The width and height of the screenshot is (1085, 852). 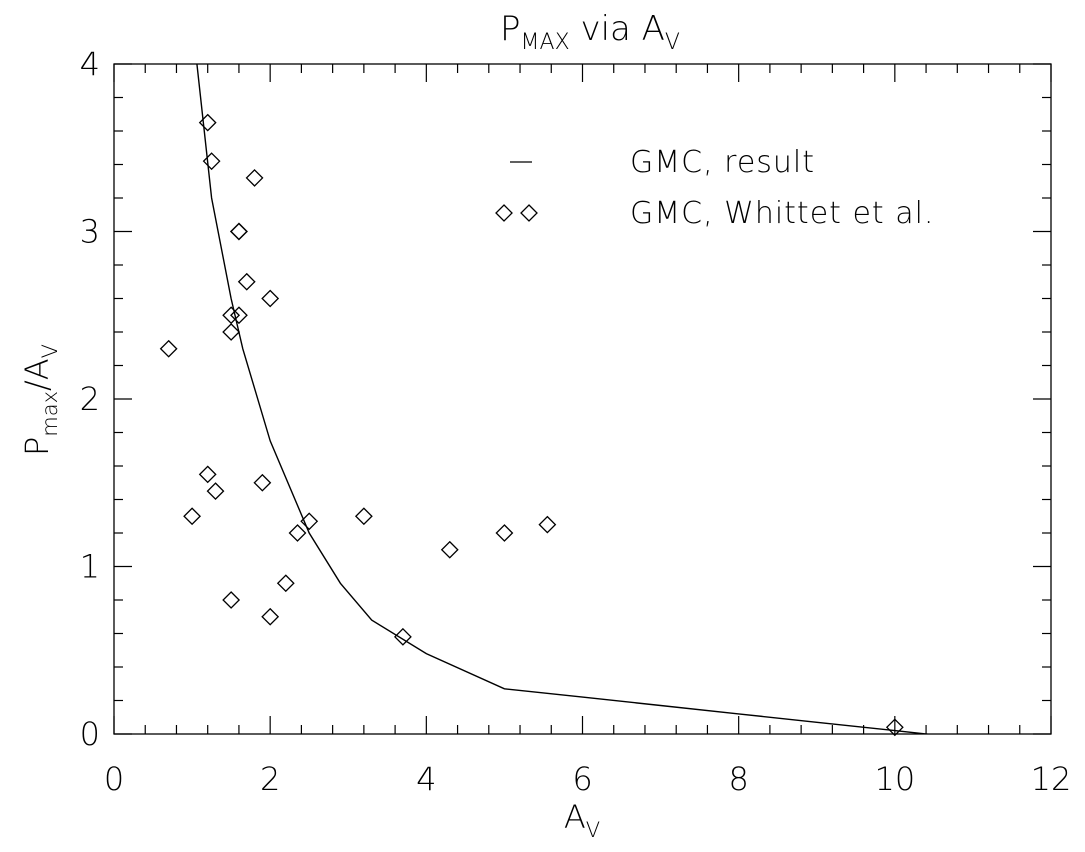 I want to click on title-main: P, so click(x=510, y=29).